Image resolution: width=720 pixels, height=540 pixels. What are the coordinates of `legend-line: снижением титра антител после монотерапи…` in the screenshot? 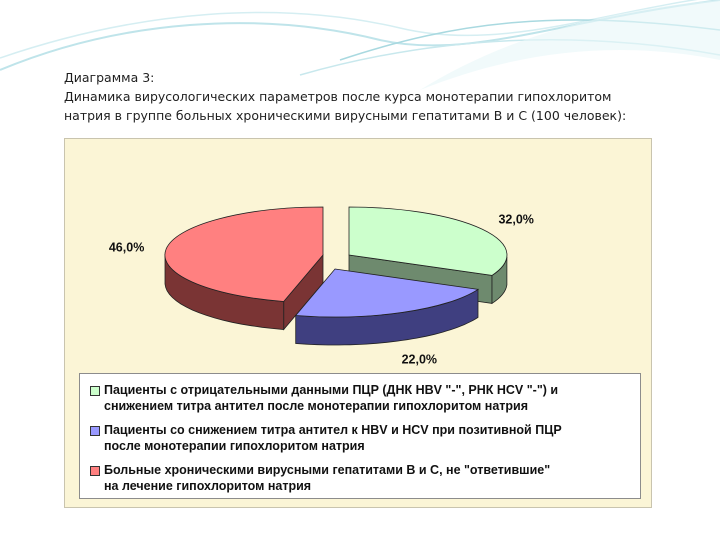 It's located at (316, 406).